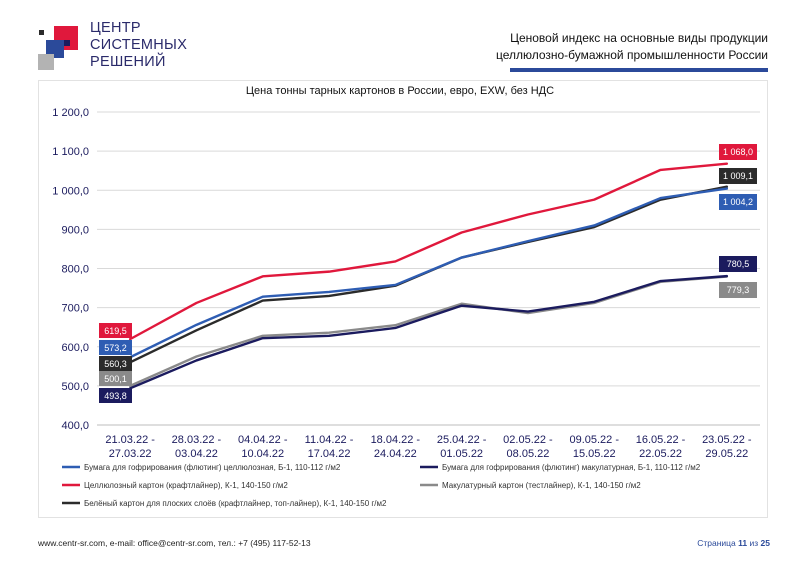 The height and width of the screenshot is (565, 800). I want to click on logo-line-2: СИСТЕМНЫХ, so click(139, 45).